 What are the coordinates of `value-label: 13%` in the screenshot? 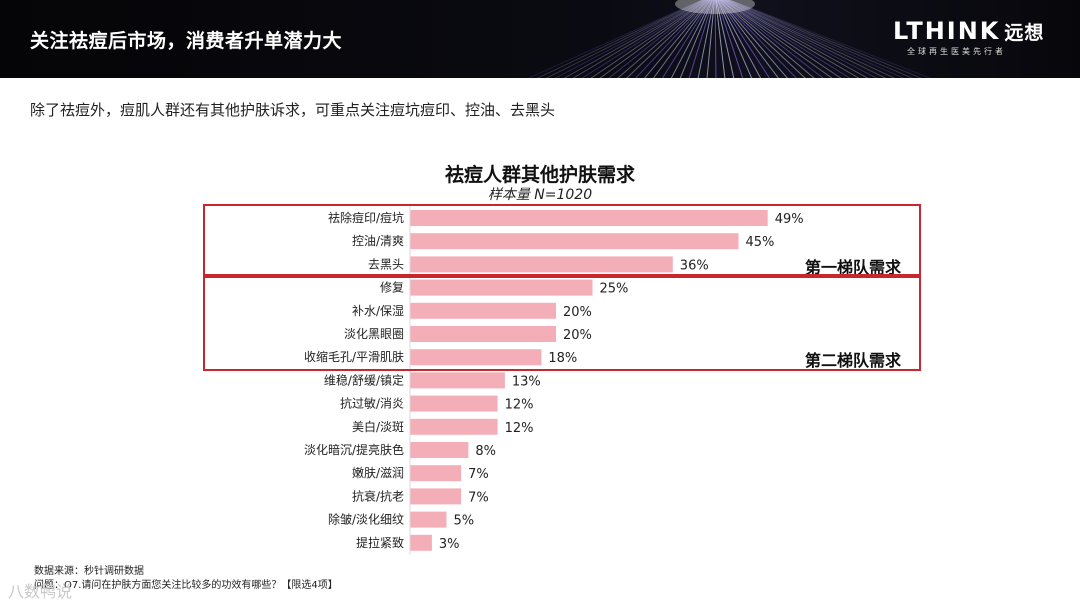 It's located at (526, 381).